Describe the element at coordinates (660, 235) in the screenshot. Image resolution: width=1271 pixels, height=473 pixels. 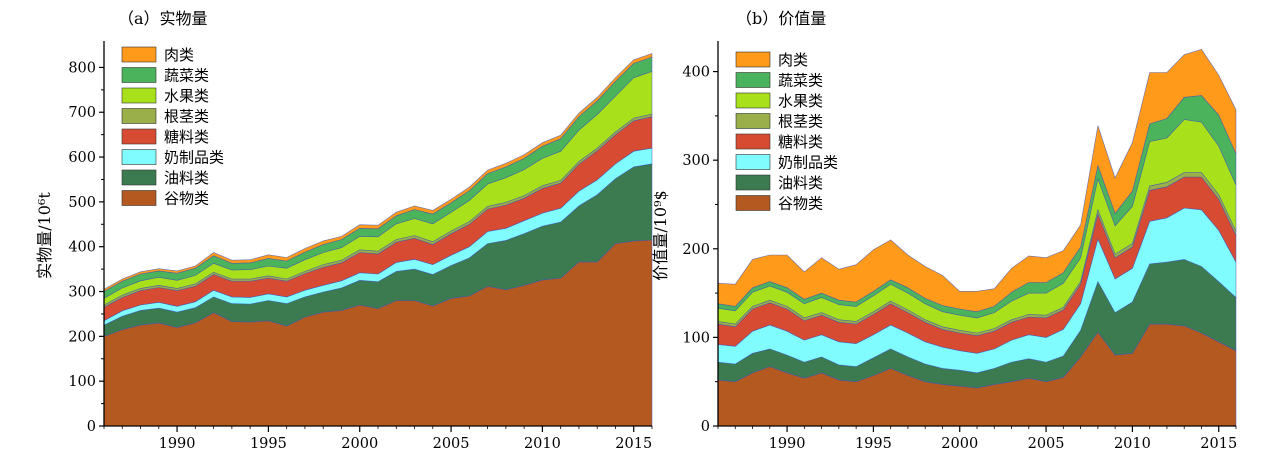
I see `y-axis-label: 价值量/10⁹$` at that location.